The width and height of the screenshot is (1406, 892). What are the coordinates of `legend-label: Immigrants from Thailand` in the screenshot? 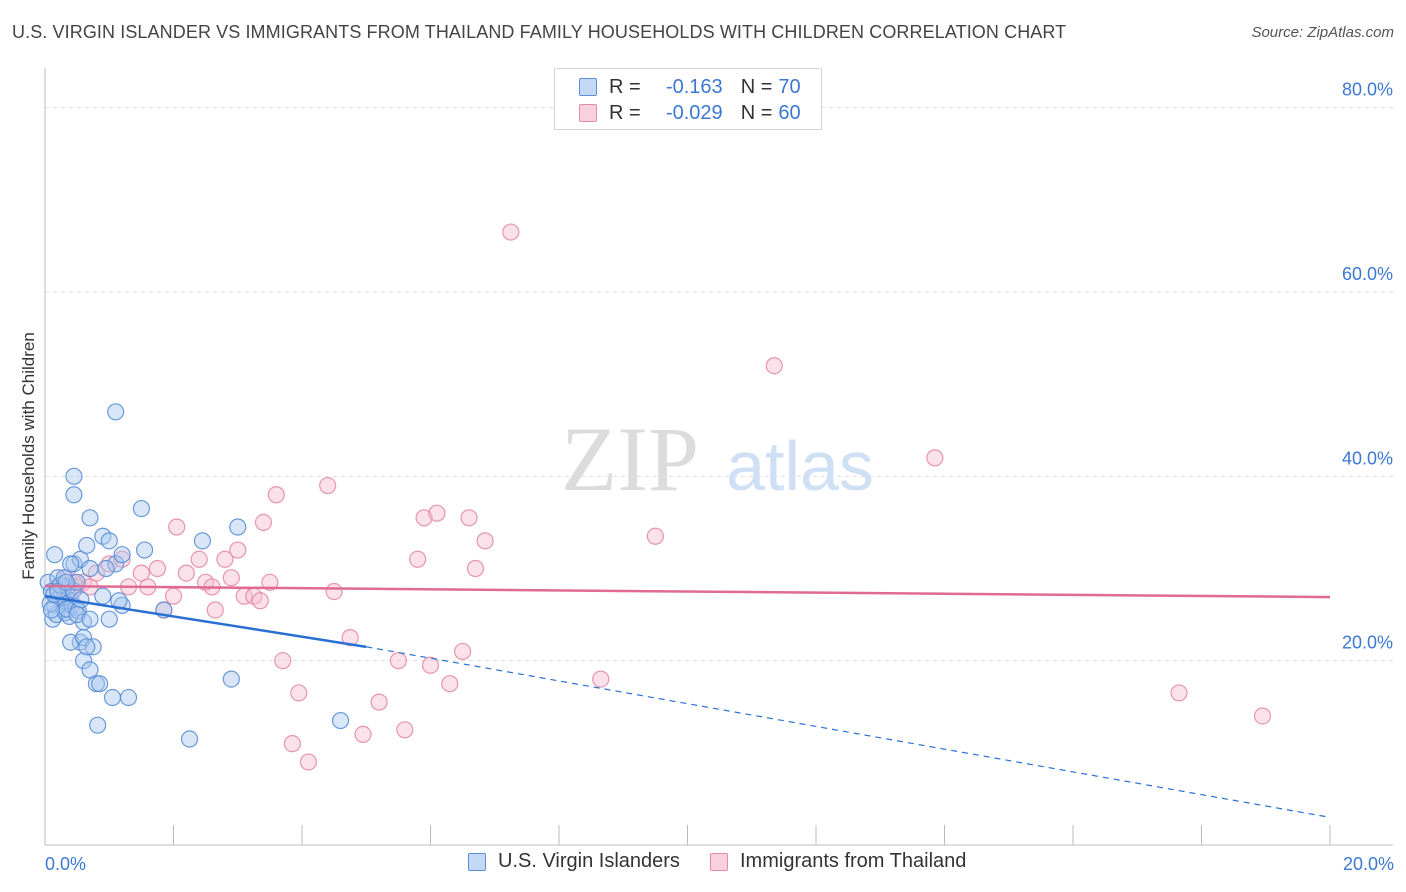 It's located at (853, 861).